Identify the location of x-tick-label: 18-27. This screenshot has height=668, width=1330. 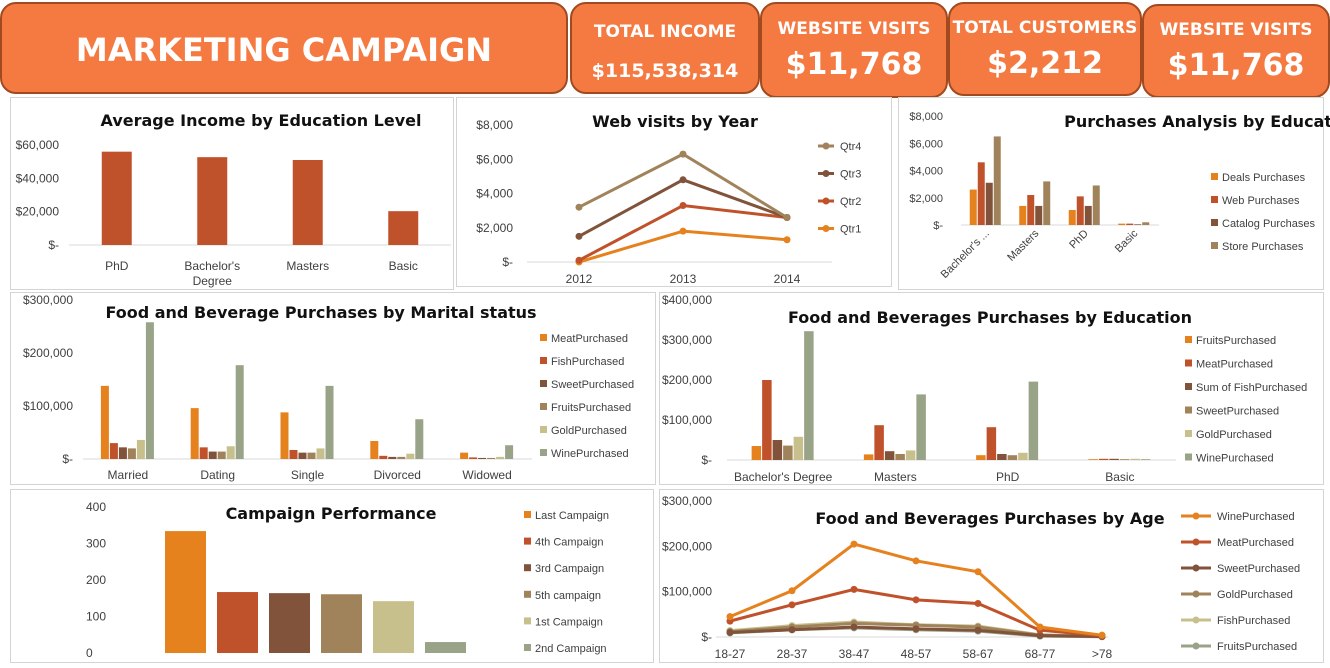
(730, 654).